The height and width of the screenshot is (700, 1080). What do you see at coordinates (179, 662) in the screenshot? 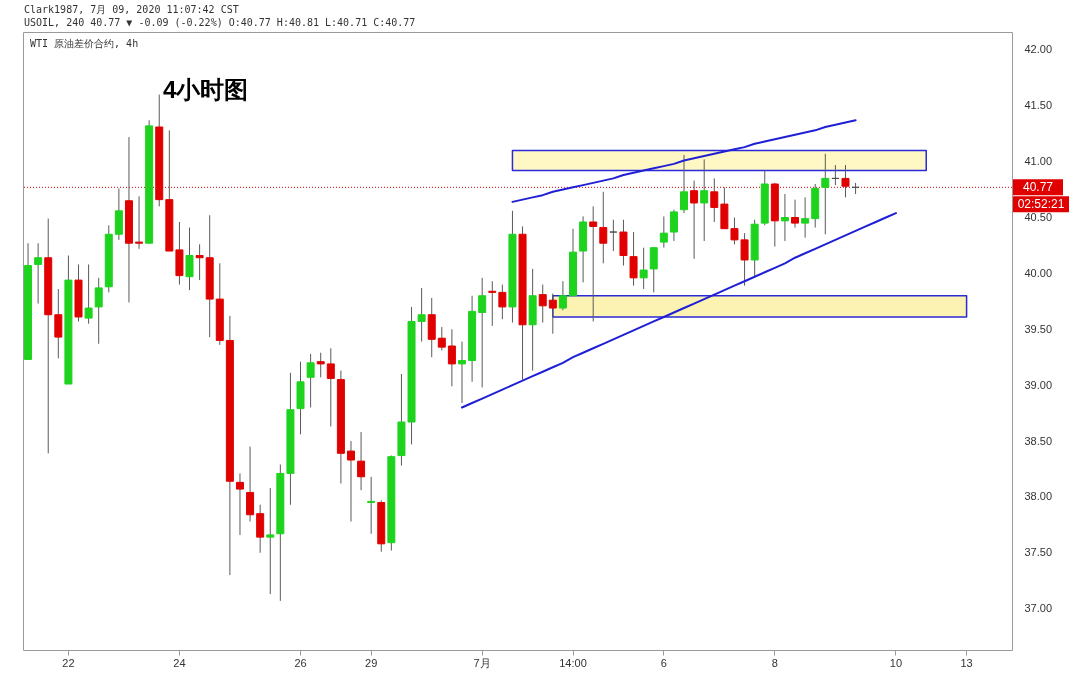
I see `x-tick-label: 24` at bounding box center [179, 662].